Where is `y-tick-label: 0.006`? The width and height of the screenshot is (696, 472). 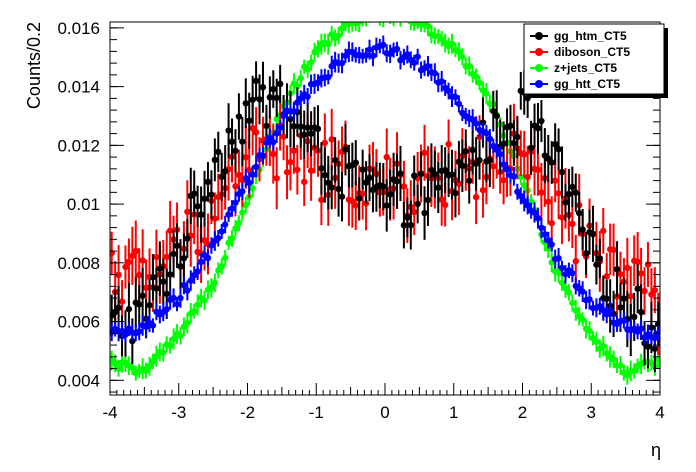
y-tick-label: 0.006 is located at coordinates (78, 322).